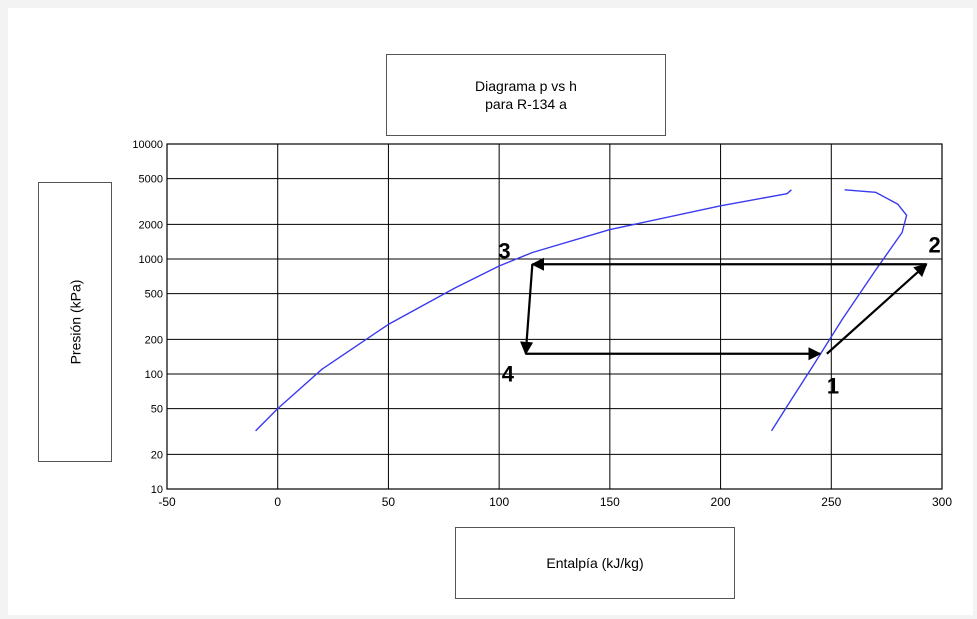 The height and width of the screenshot is (619, 977). I want to click on state-point-label-1: 1, so click(833, 386).